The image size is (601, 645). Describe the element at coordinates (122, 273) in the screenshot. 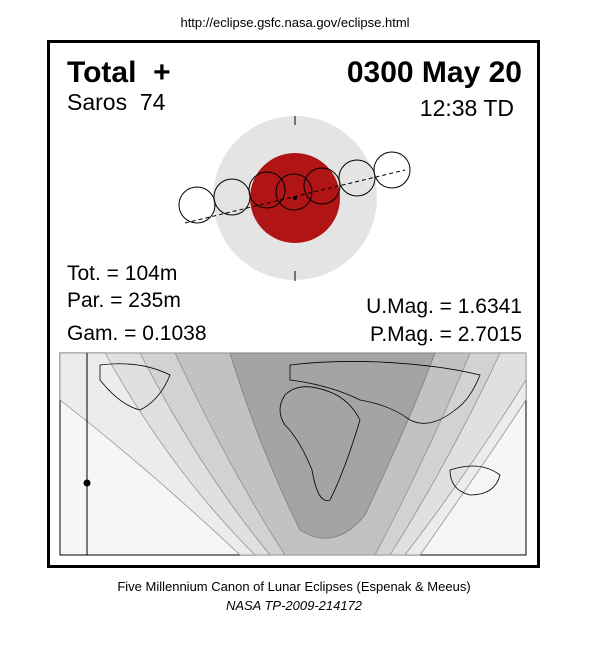

I see `totality-duration: Tot. = 104m` at that location.